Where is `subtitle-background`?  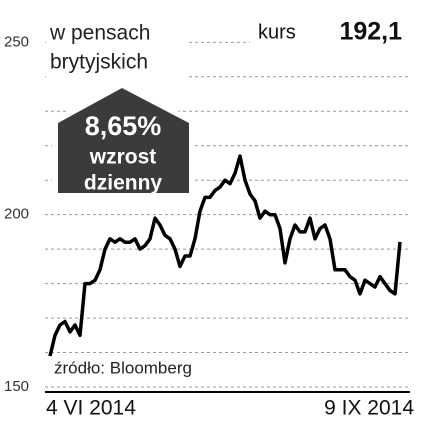 subtitle-background is located at coordinates (116, 47).